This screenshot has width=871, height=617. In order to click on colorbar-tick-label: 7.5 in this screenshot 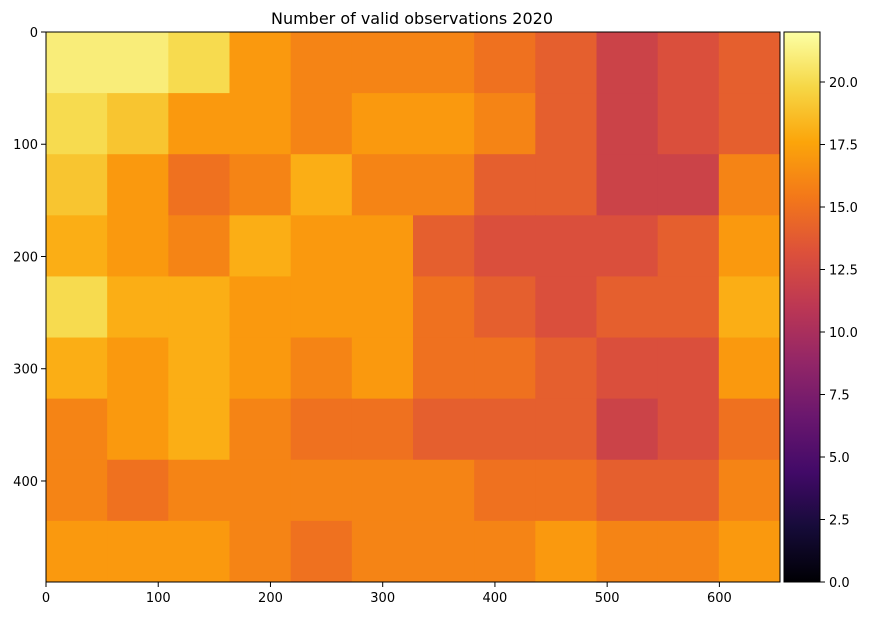, I will do `click(839, 396)`.